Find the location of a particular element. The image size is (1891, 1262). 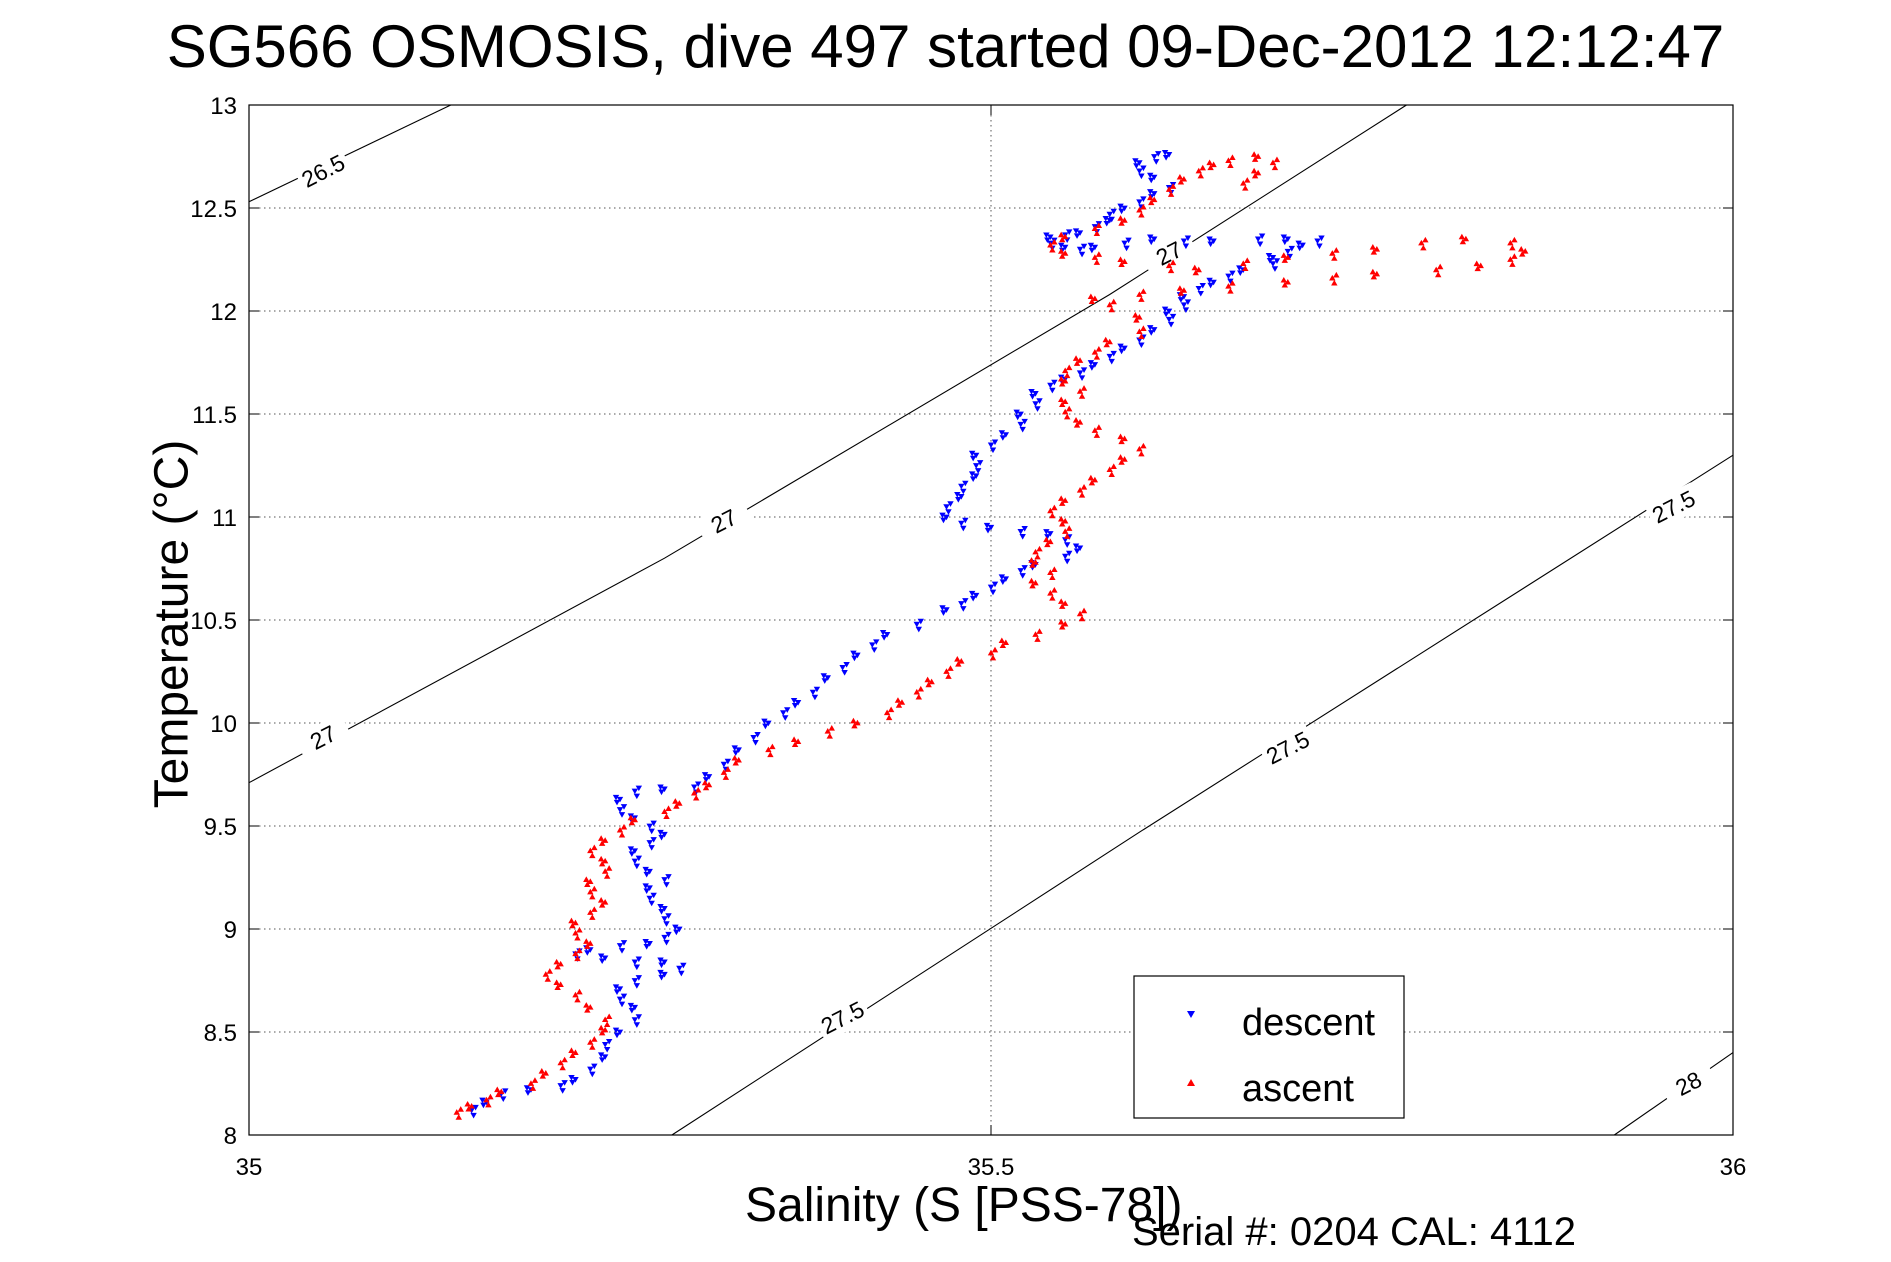

legend-marker-ascent is located at coordinates (1191, 1082).